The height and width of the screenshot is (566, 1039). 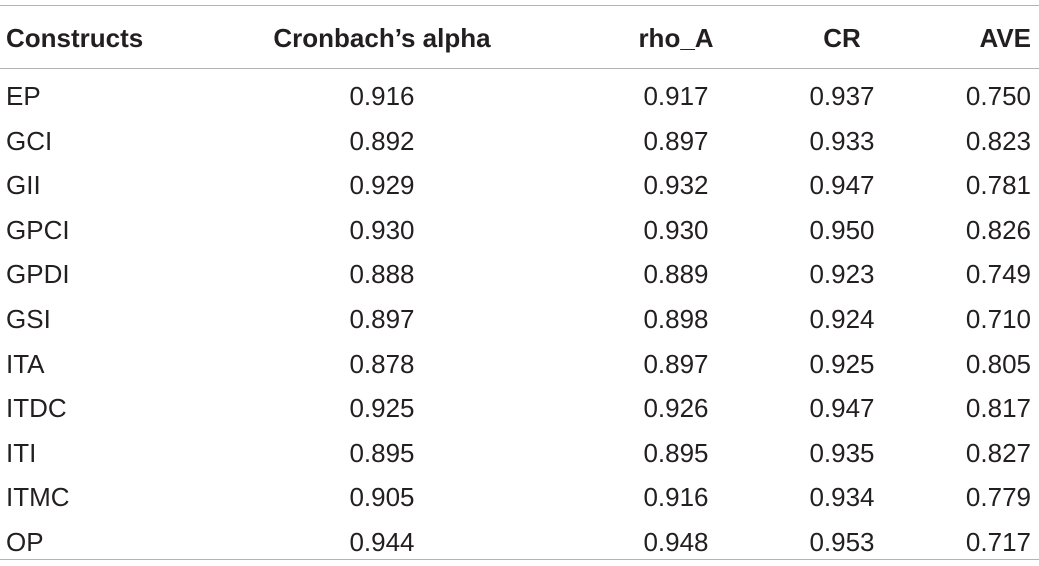 What do you see at coordinates (382, 319) in the screenshot?
I see `cell-cronbachs-alpha: 0.897` at bounding box center [382, 319].